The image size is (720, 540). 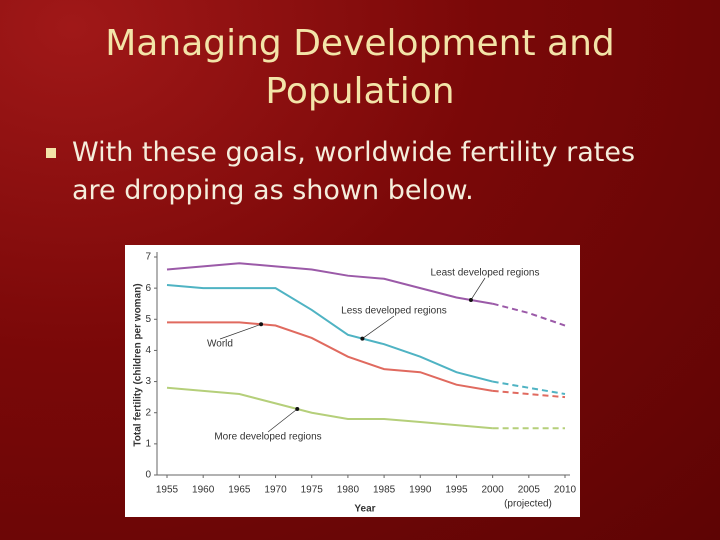 What do you see at coordinates (267, 437) in the screenshot?
I see `series-label: More developed regions` at bounding box center [267, 437].